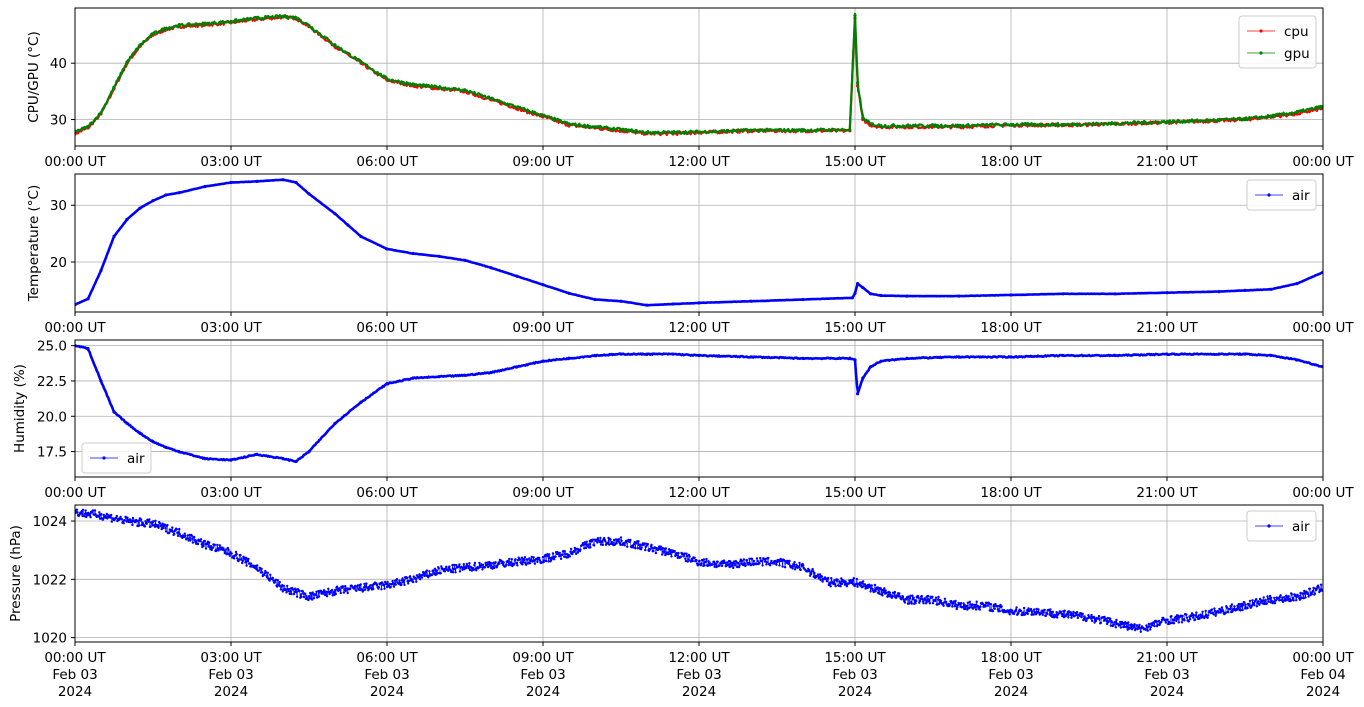 The height and width of the screenshot is (707, 1364). What do you see at coordinates (50, 522) in the screenshot?
I see `y-tick-label: 1024` at bounding box center [50, 522].